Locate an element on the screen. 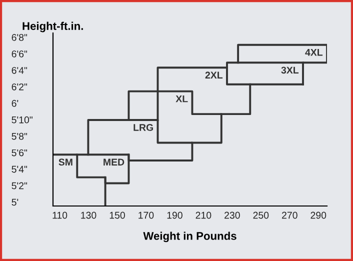  series-label: SM is located at coordinates (65, 162).